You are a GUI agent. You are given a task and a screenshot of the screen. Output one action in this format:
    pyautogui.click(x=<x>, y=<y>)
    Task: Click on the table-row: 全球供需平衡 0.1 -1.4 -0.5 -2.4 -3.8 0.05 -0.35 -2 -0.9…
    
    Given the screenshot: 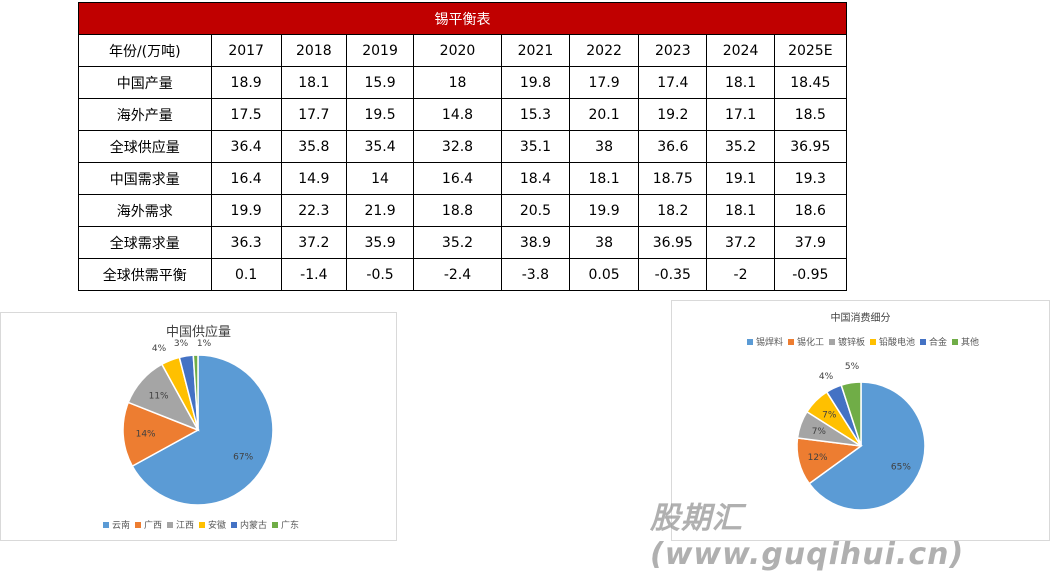 What is the action you would take?
    pyautogui.click(x=463, y=274)
    